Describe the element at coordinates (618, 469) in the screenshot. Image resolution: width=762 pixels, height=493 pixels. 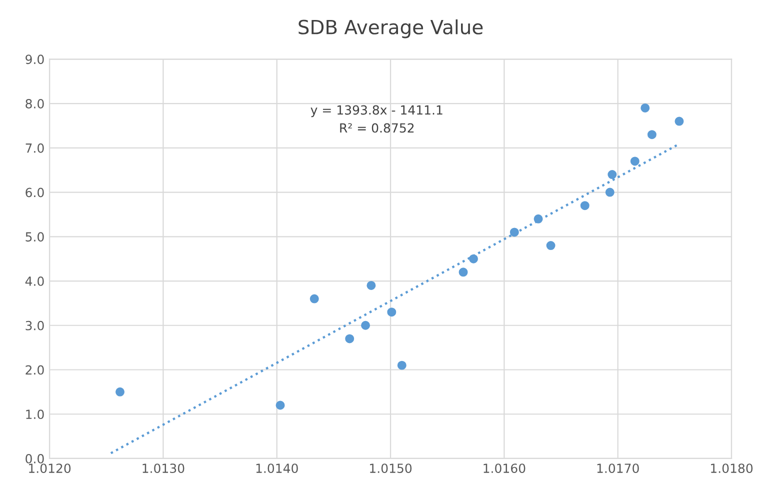
I see `x-tick-label: 1.0170` at that location.